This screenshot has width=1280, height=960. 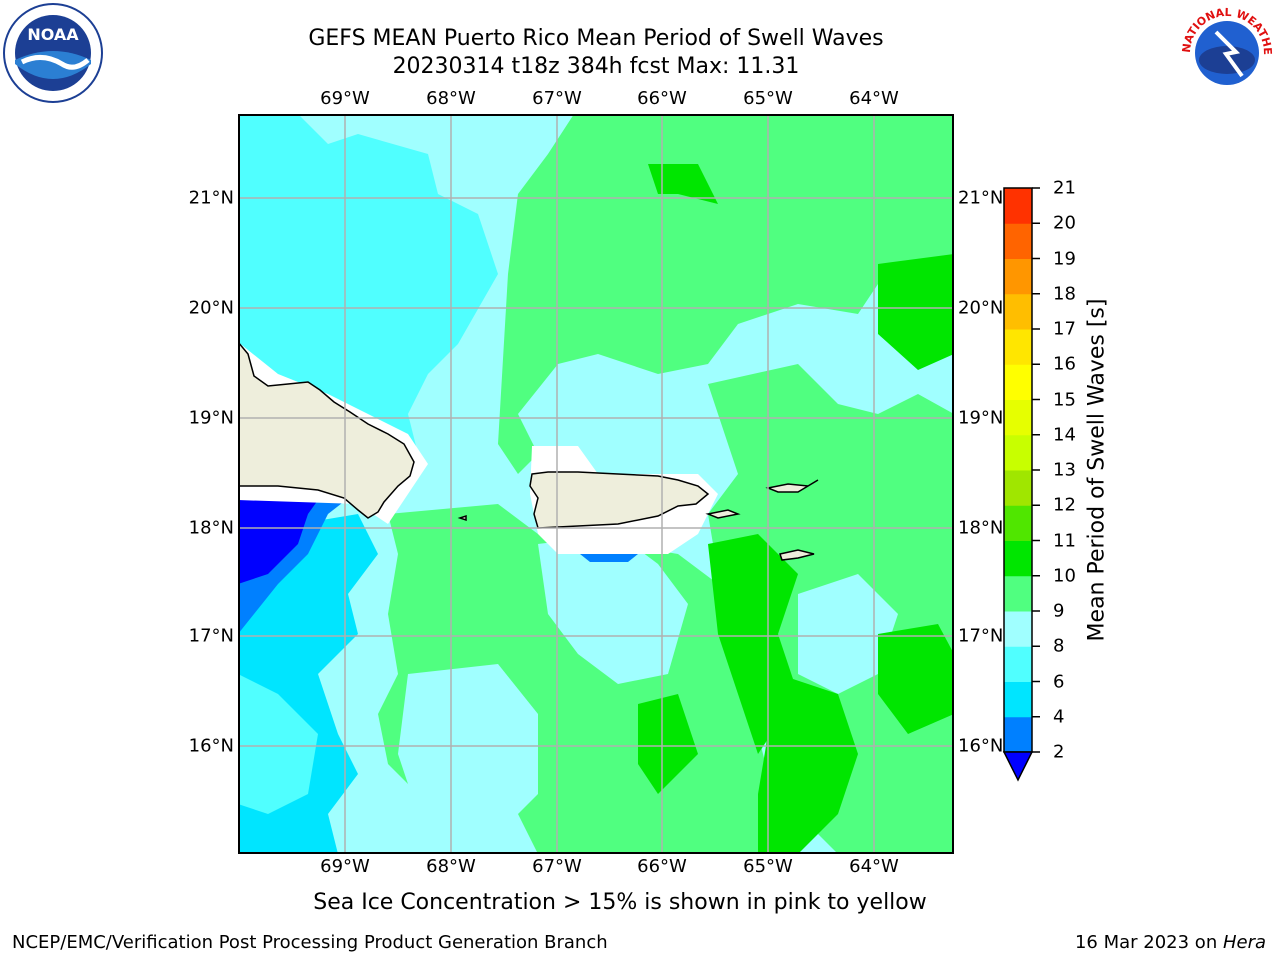 What do you see at coordinates (792, 486) in the screenshot?
I see `land-virgin-islands` at bounding box center [792, 486].